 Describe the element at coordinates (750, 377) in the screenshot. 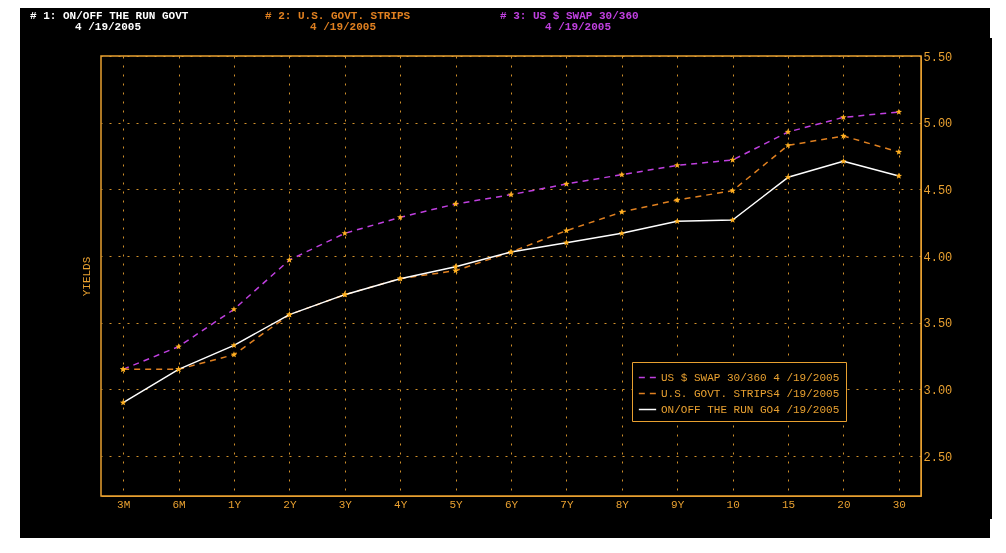

I see `legend-label: US $ SWAP 30/360 4 /19/2005` at that location.